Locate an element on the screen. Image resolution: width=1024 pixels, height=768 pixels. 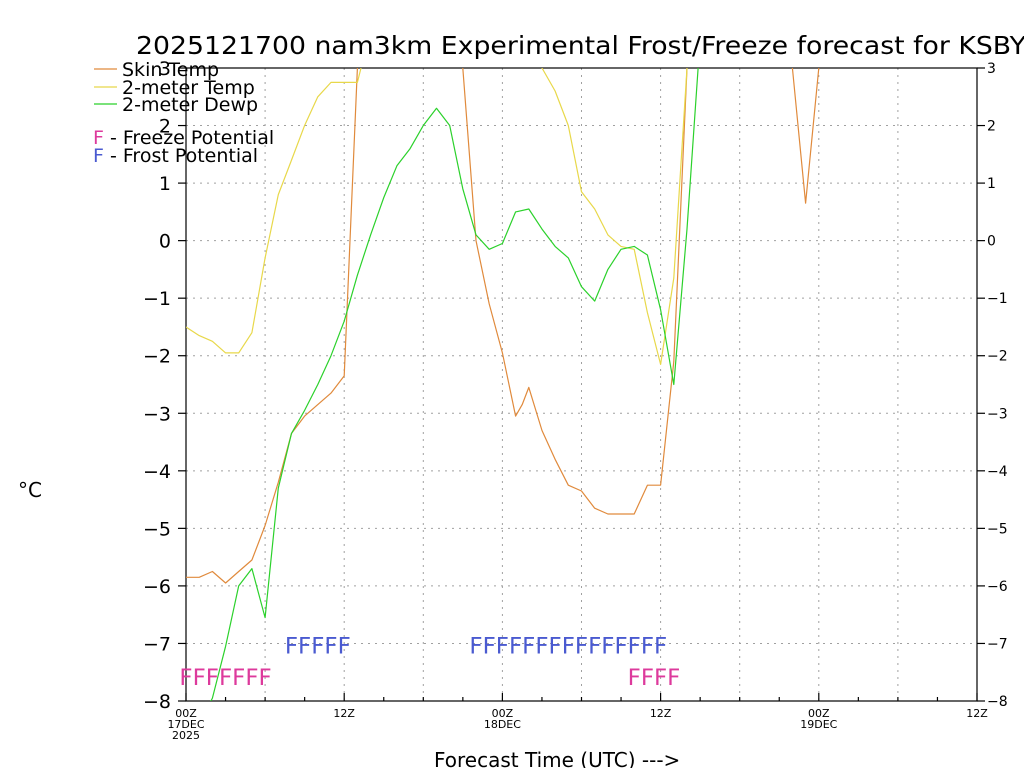
freeze-potential-run-0: FFFFFFF is located at coordinates (225, 678).